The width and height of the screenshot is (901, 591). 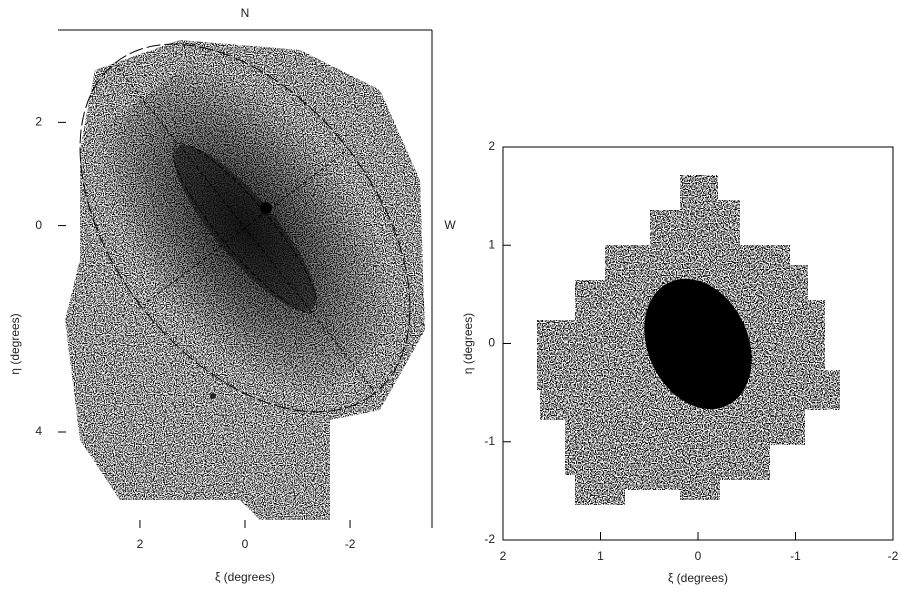 I want to click on x-tick-label: 1, so click(x=600, y=556).